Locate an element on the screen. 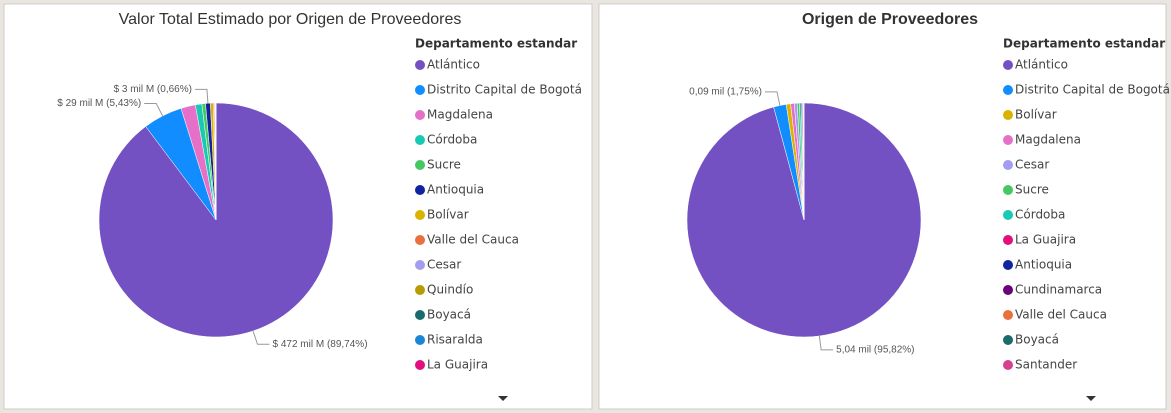 This screenshot has height=413, width=1171. chart-title: Origen de Proveedores is located at coordinates (890, 19).